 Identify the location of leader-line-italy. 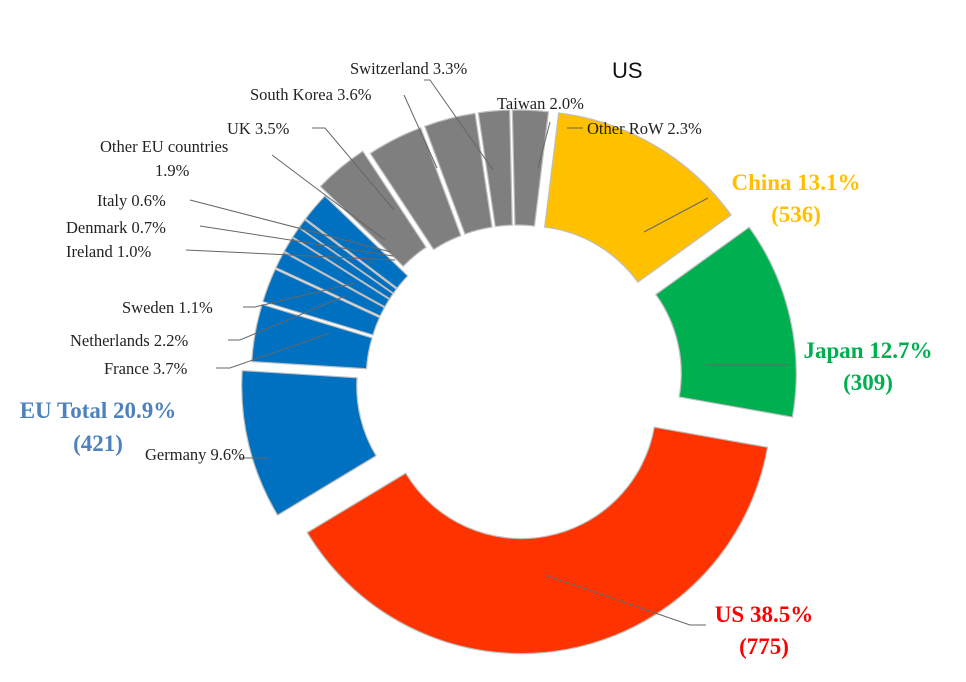
(290, 226).